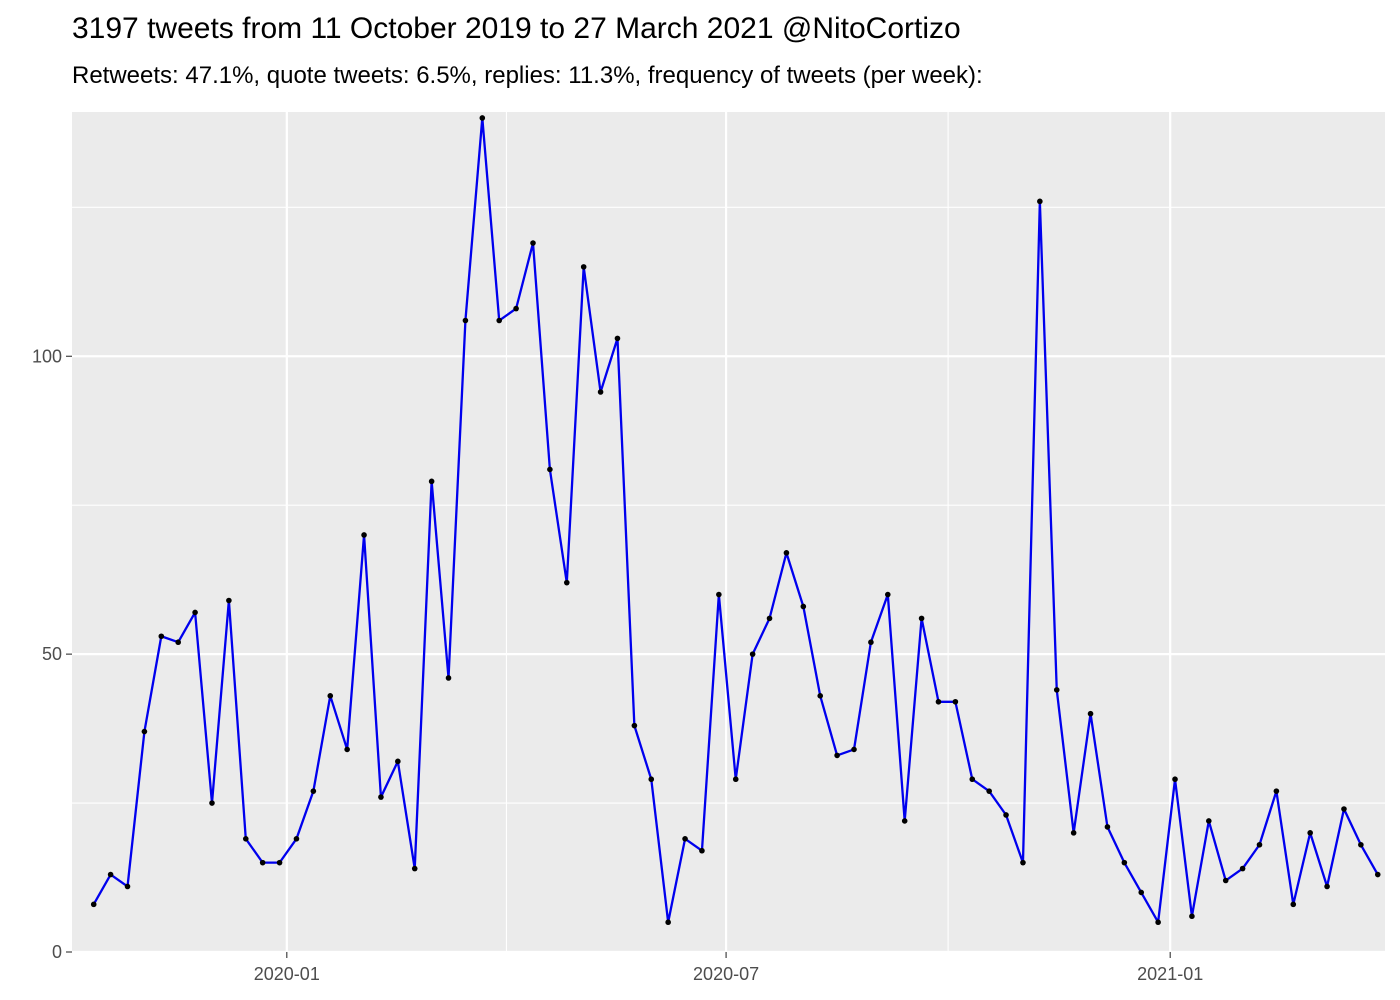 This screenshot has height=1000, width=1400. What do you see at coordinates (52, 654) in the screenshot?
I see `y-tick-label: 50` at bounding box center [52, 654].